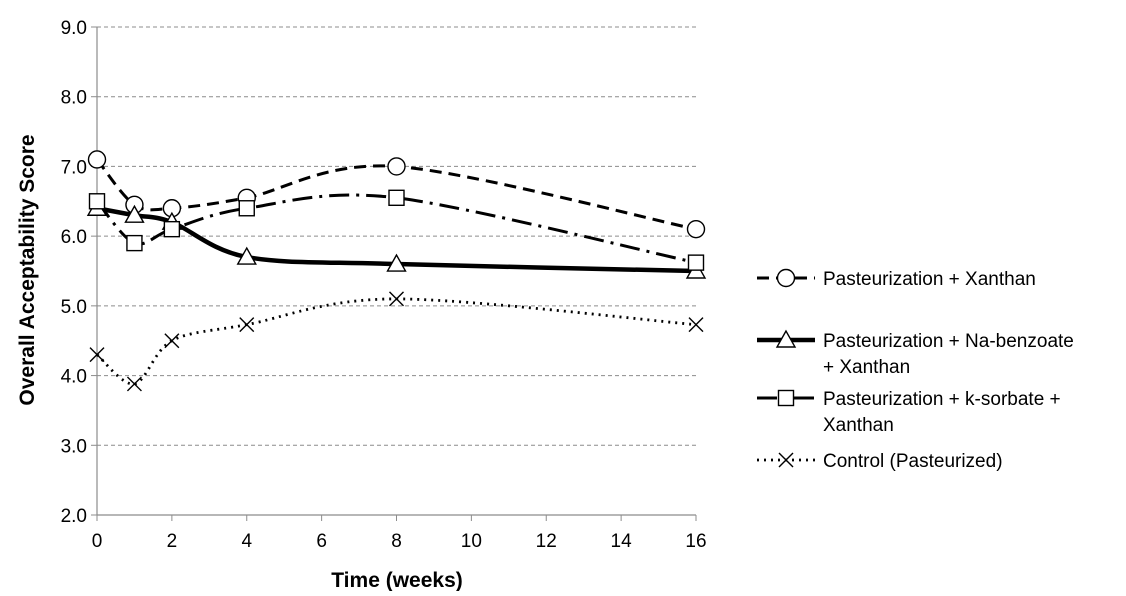  Describe the element at coordinates (858, 425) in the screenshot. I see `legend-label: Xanthan` at that location.